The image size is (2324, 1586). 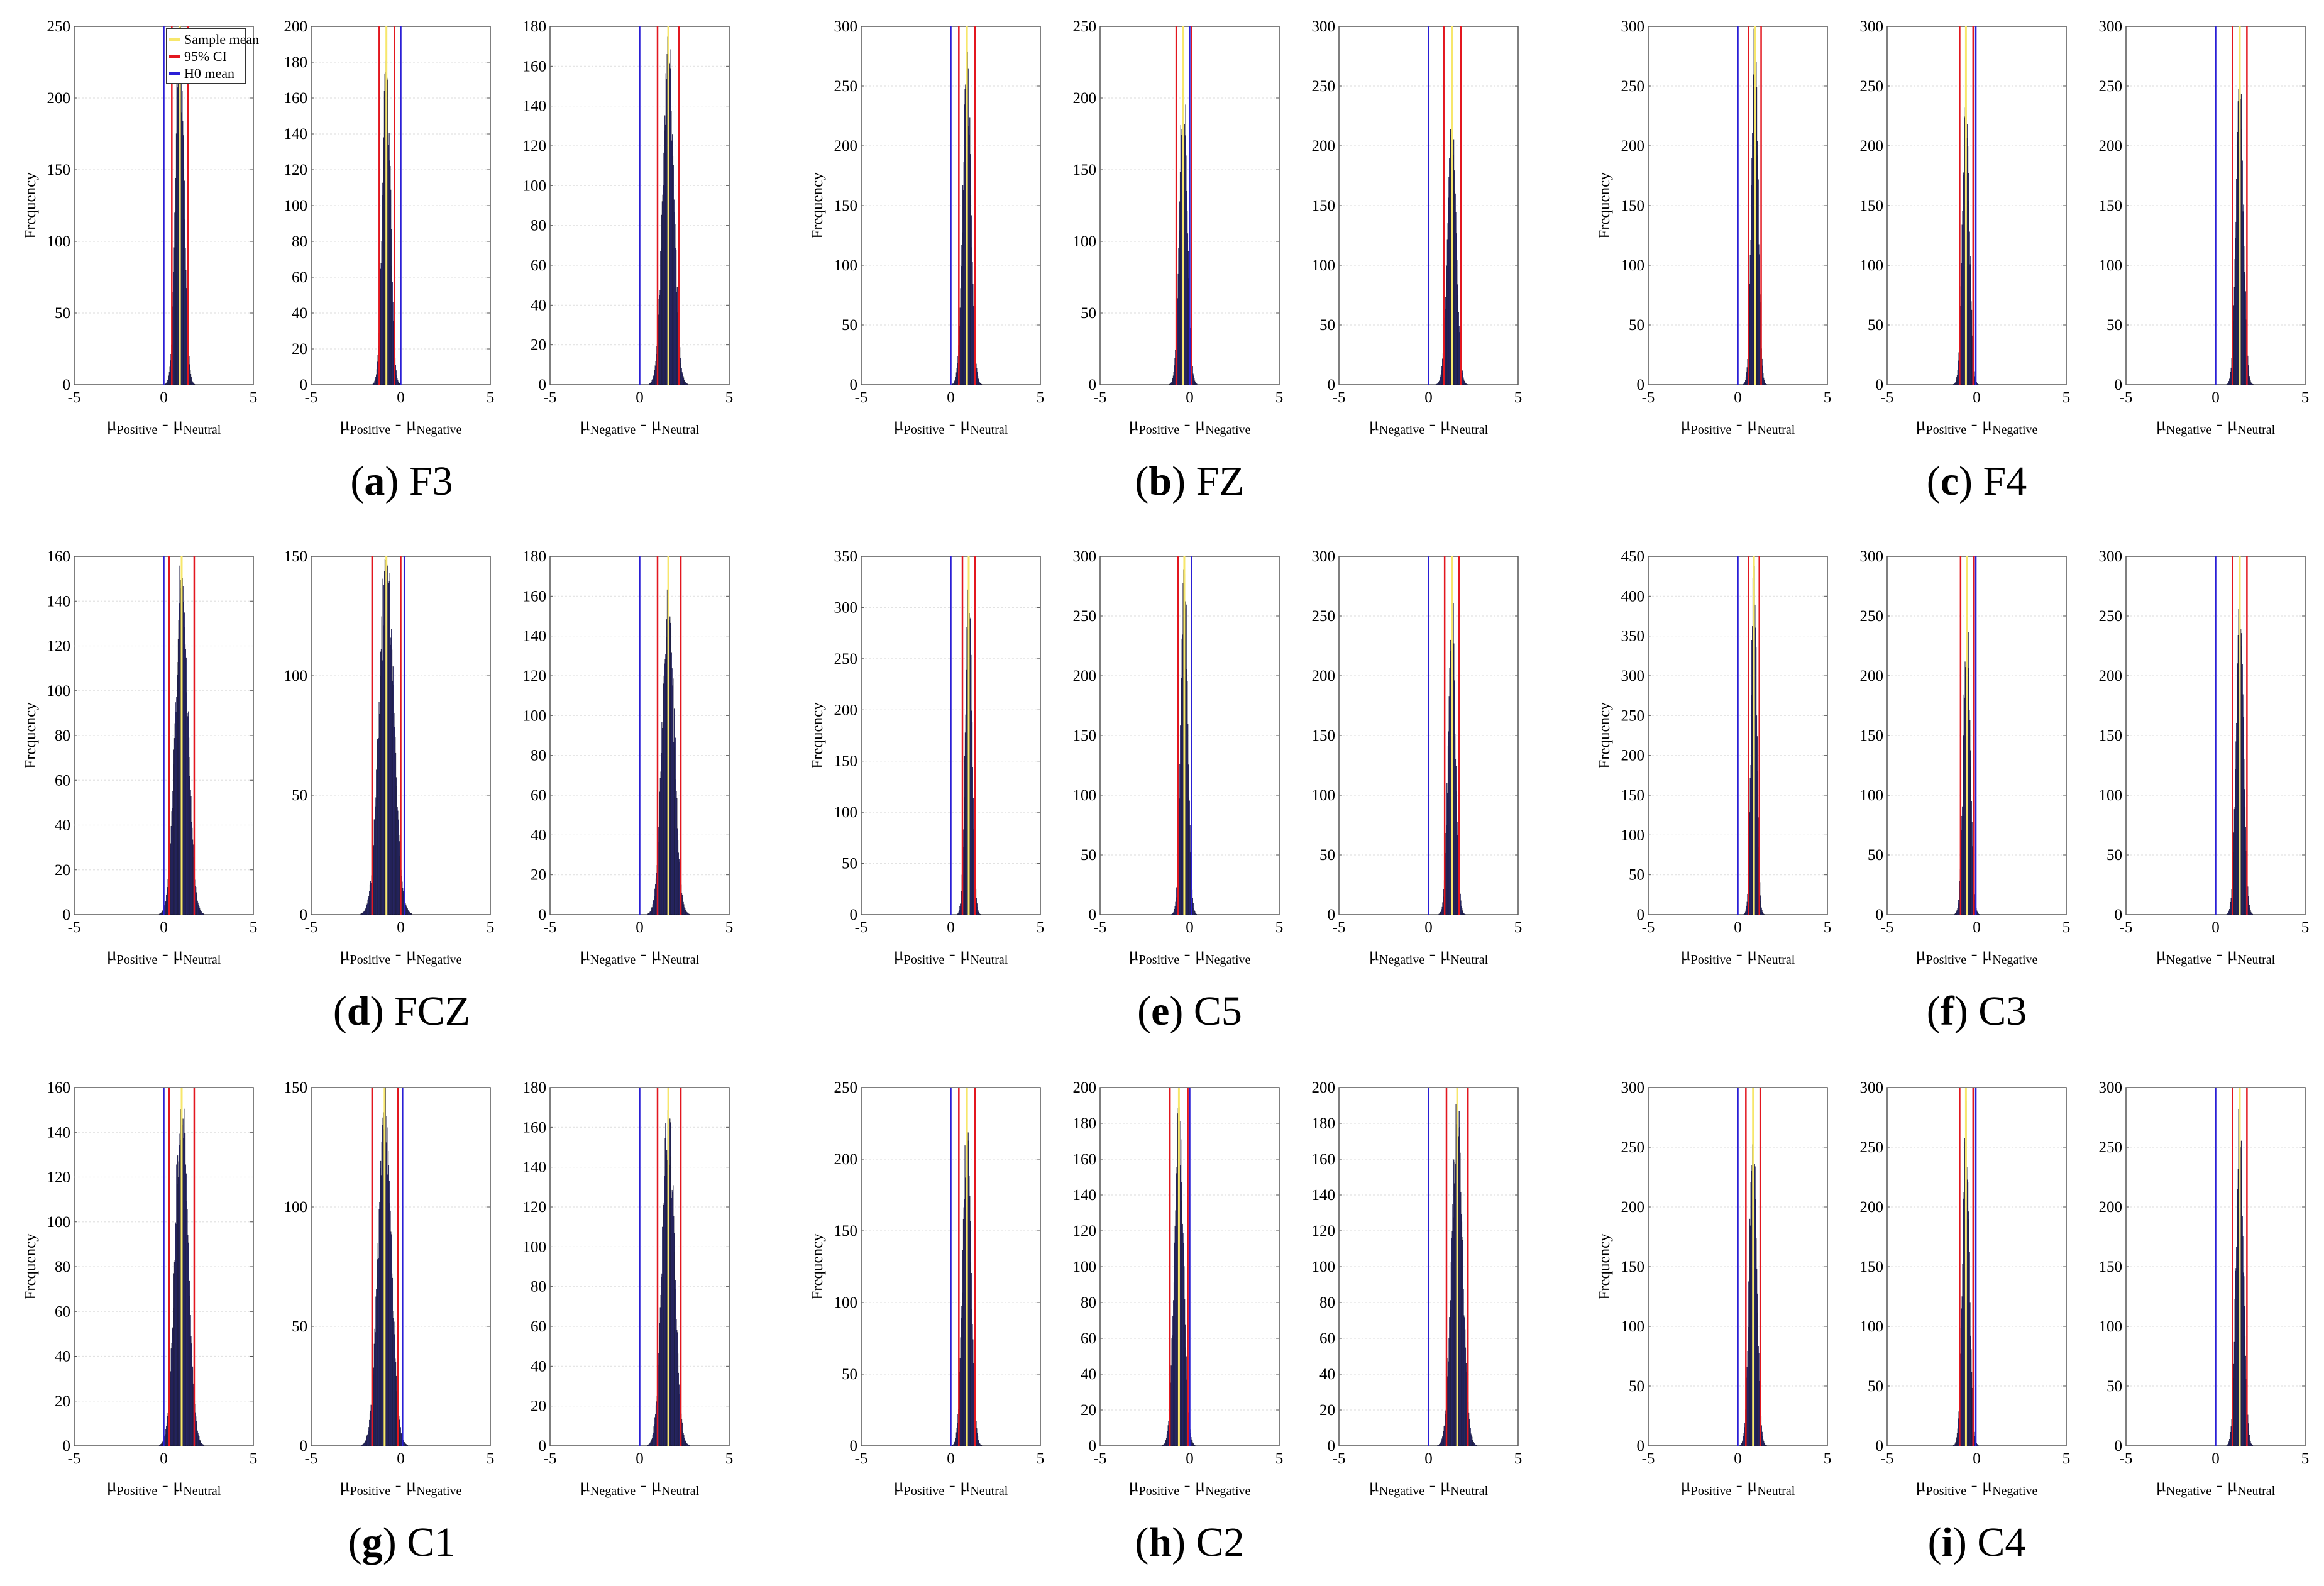 I want to click on y-tick-label: 60, so click(x=538, y=1326).